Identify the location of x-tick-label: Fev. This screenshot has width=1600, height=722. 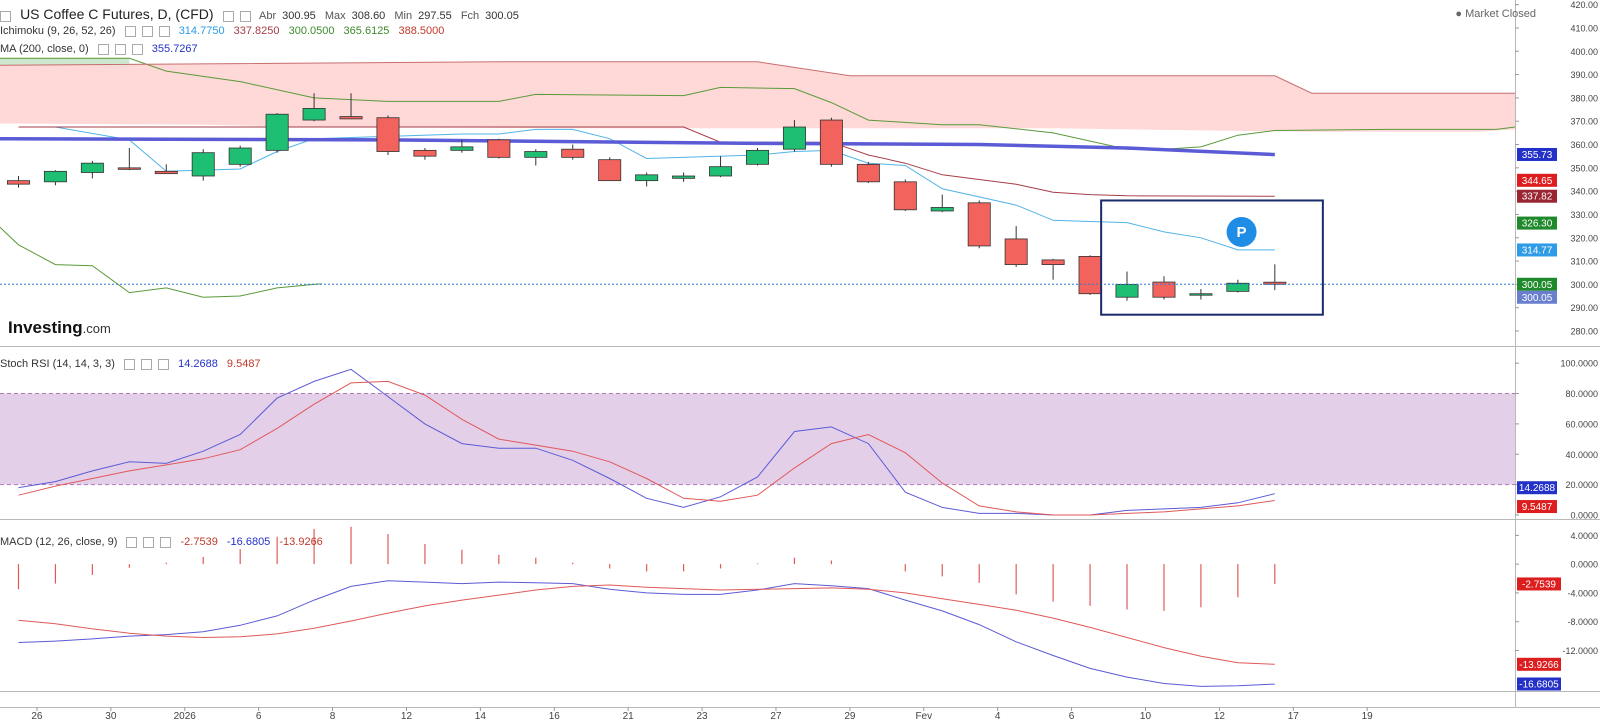
(923, 716).